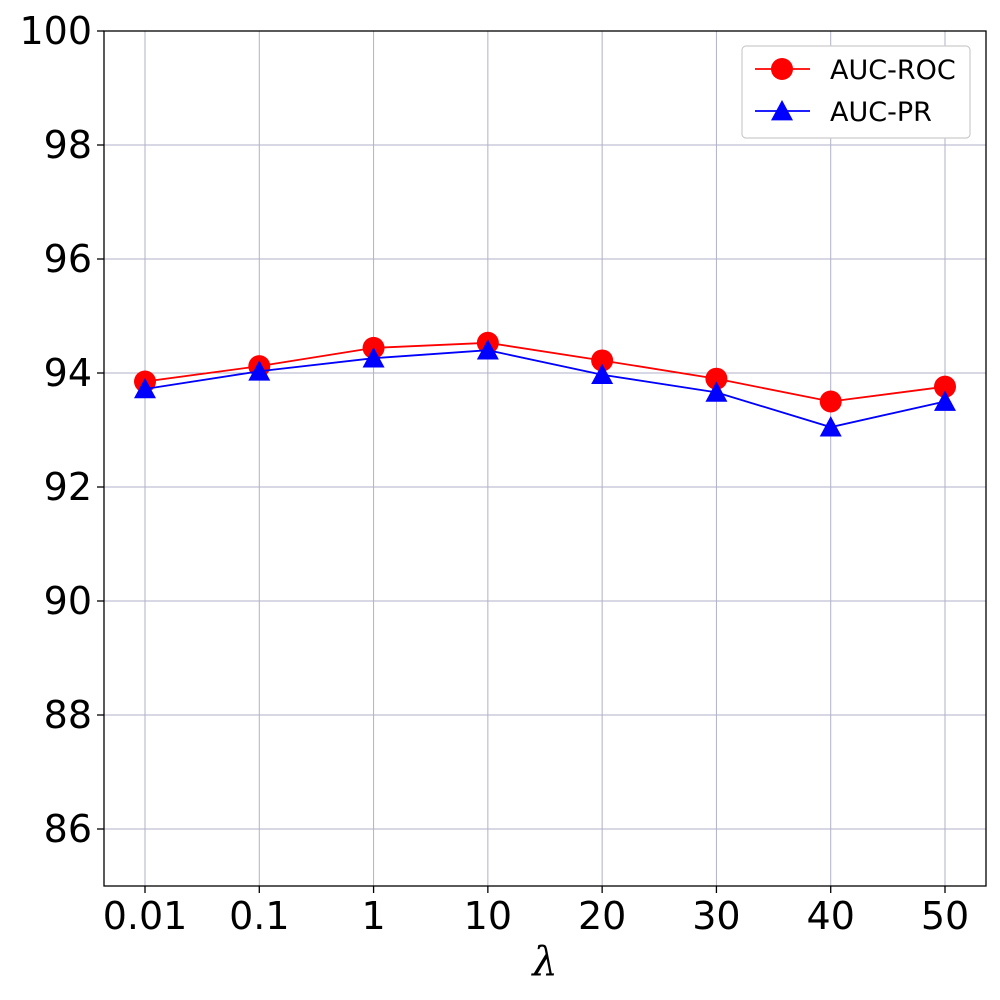  What do you see at coordinates (68, 259) in the screenshot?
I see `y-tick-label: 96` at bounding box center [68, 259].